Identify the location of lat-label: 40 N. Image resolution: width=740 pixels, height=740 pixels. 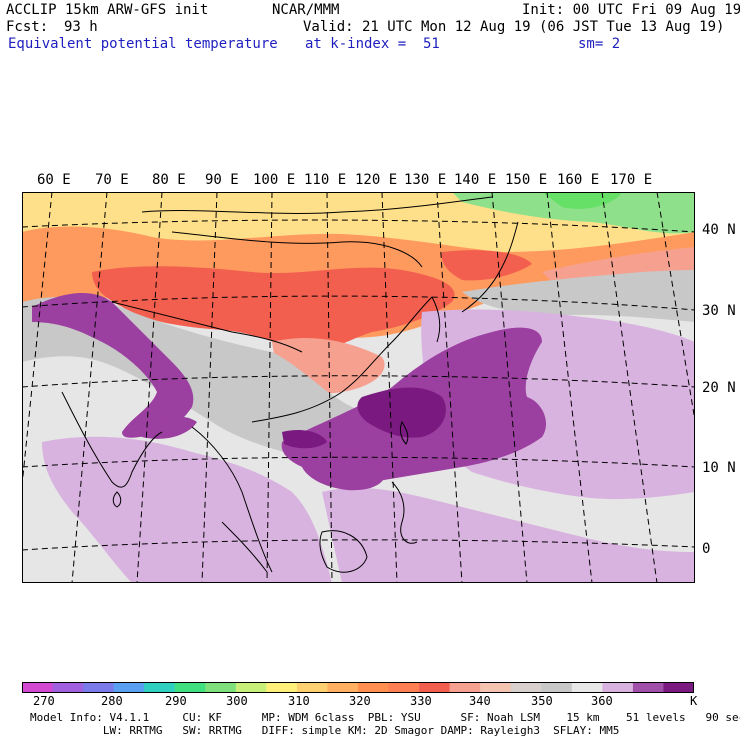
(719, 230).